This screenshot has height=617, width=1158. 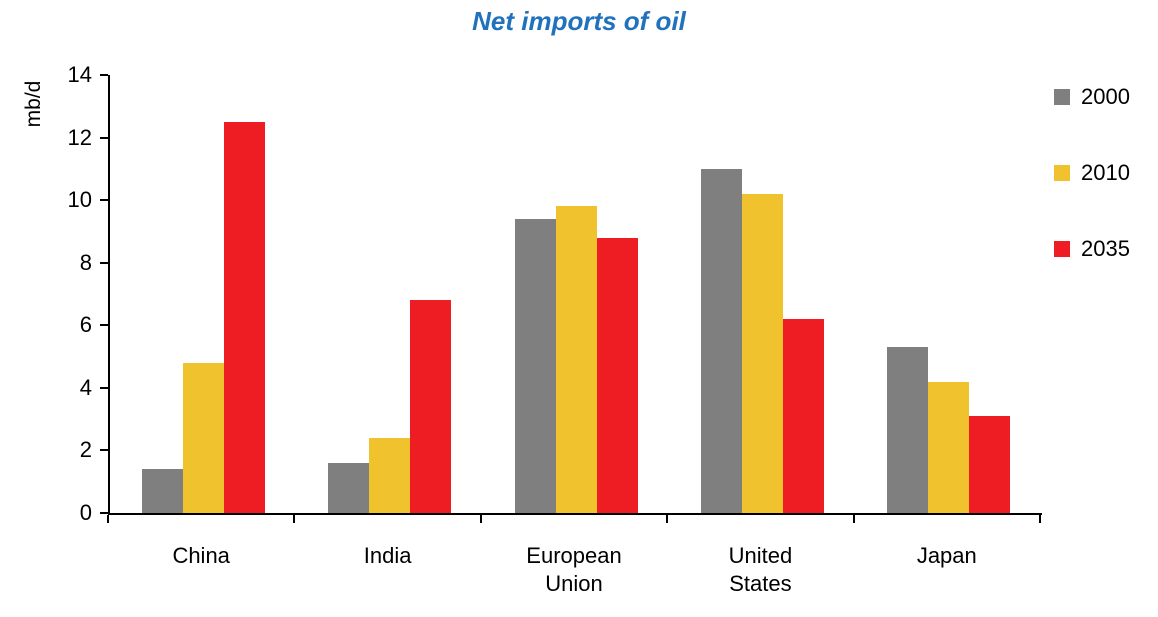 What do you see at coordinates (203, 437) in the screenshot?
I see `bar-2010-china` at bounding box center [203, 437].